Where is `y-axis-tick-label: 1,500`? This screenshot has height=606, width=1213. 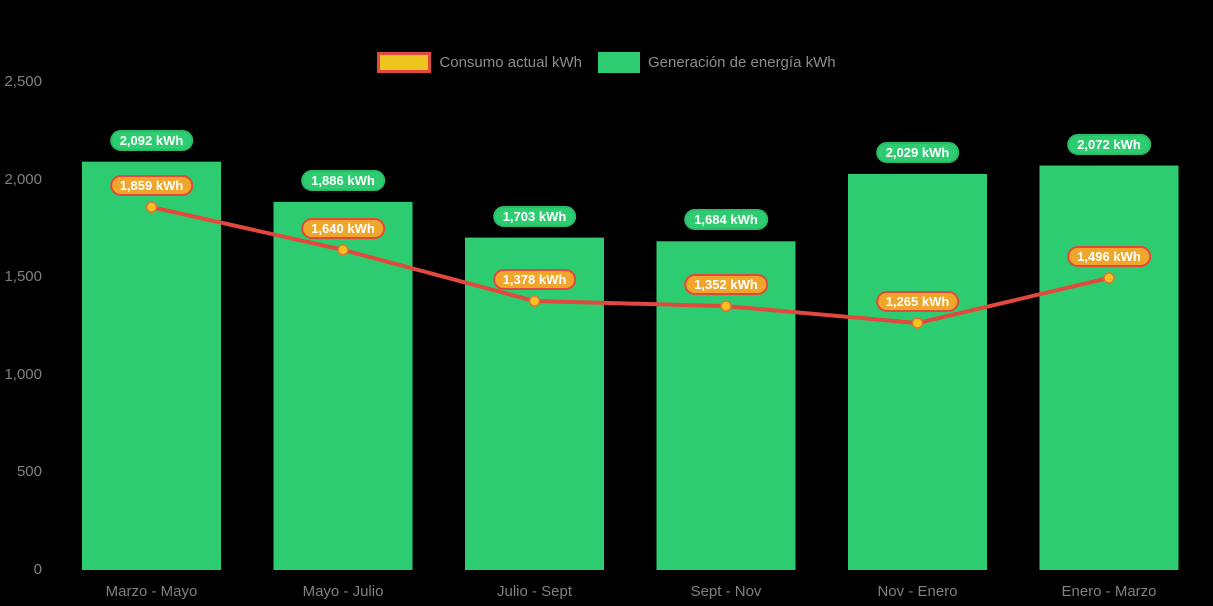
y-axis-tick-label: 1,500 is located at coordinates (23, 277).